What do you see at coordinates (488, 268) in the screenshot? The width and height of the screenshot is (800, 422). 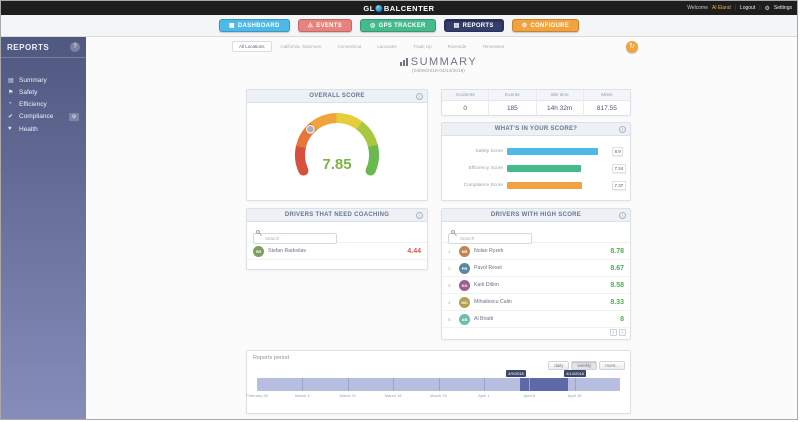 I see `driver-name: Pavol Resel` at bounding box center [488, 268].